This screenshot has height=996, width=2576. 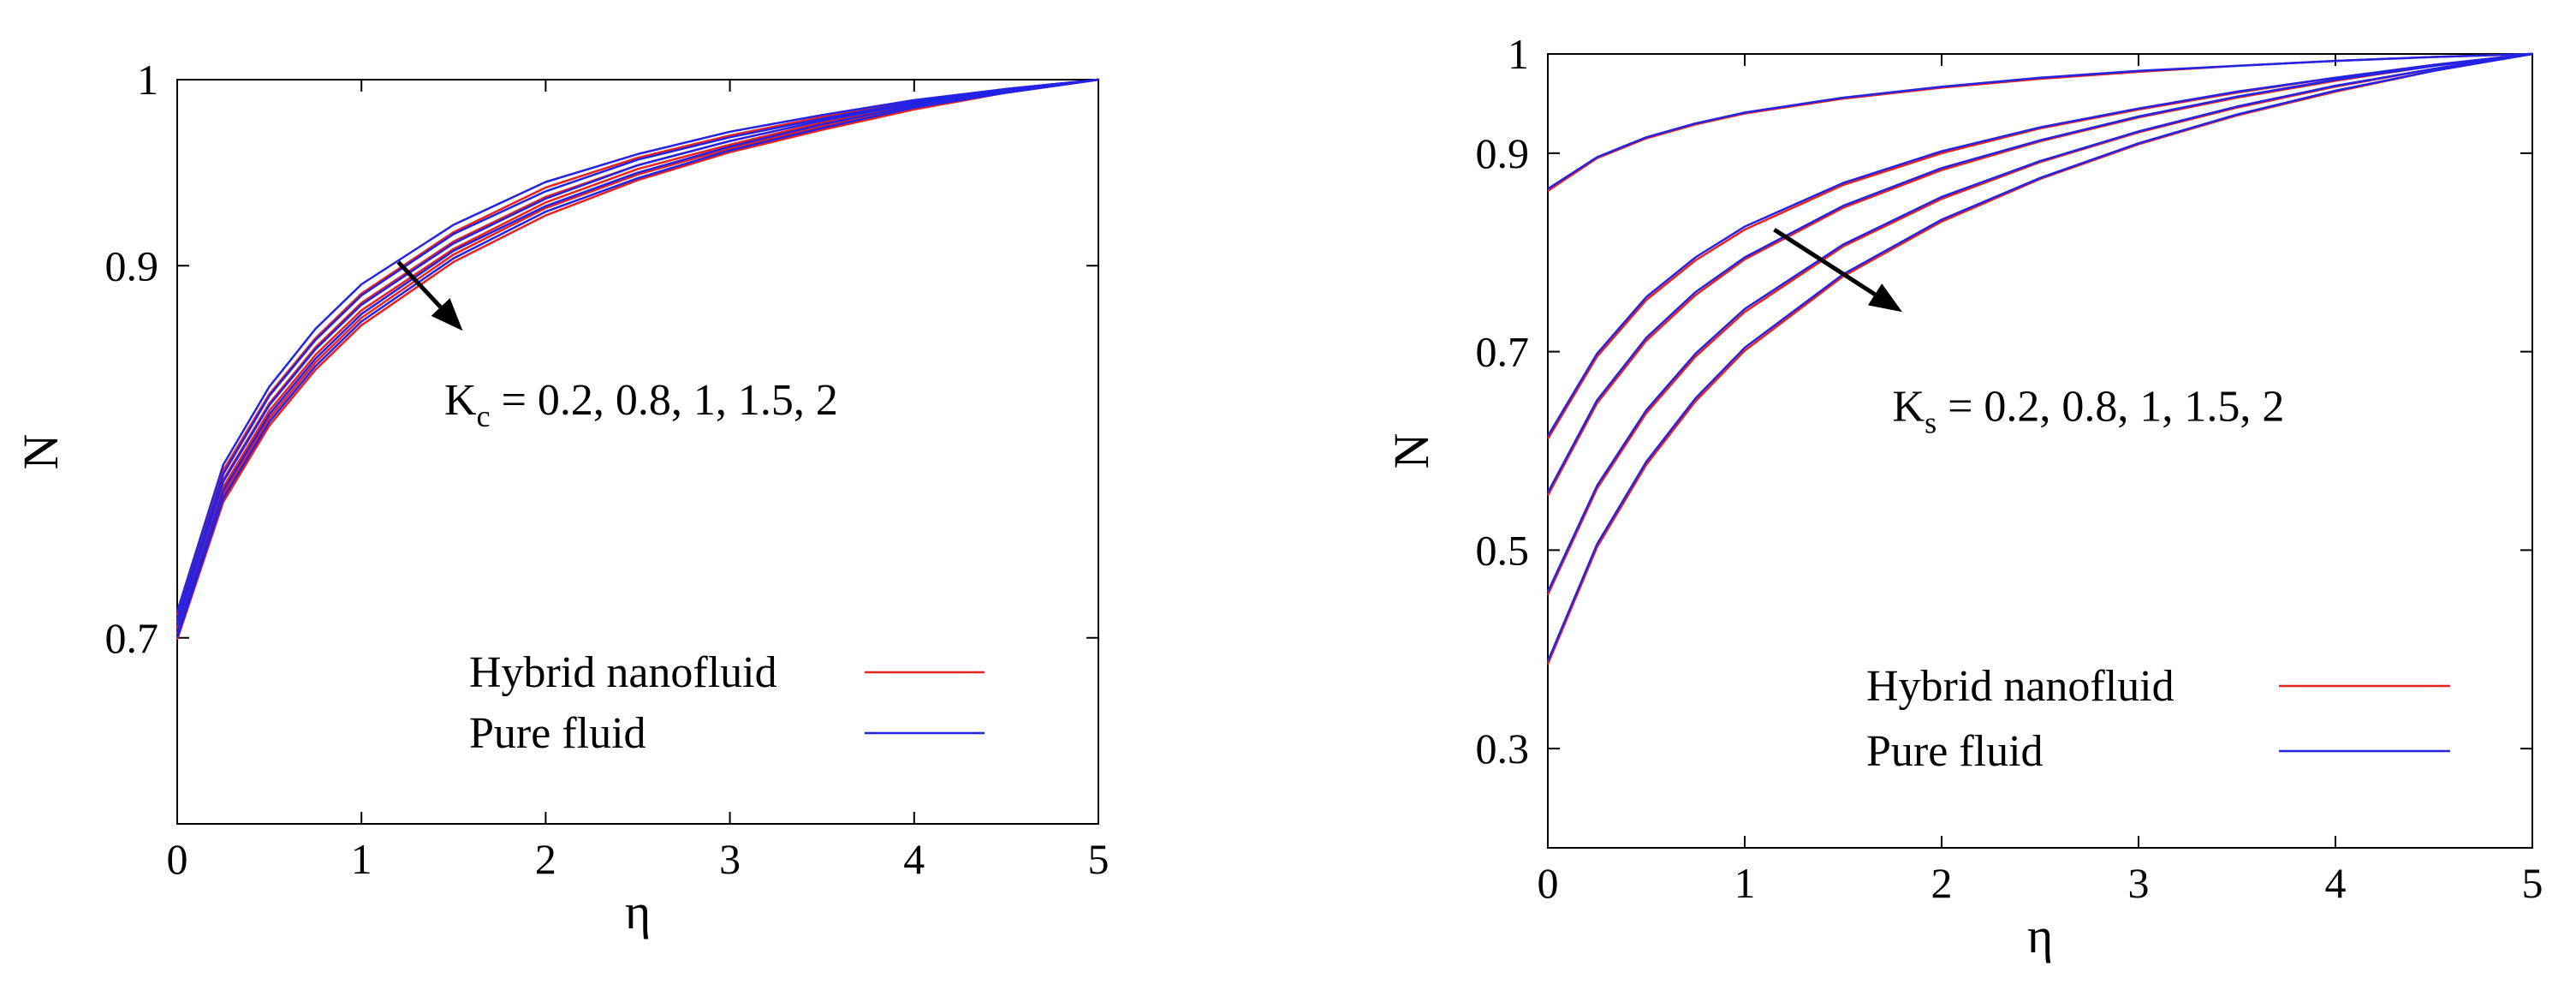 I want to click on y-tick-label: 0.5, so click(x=1503, y=550).